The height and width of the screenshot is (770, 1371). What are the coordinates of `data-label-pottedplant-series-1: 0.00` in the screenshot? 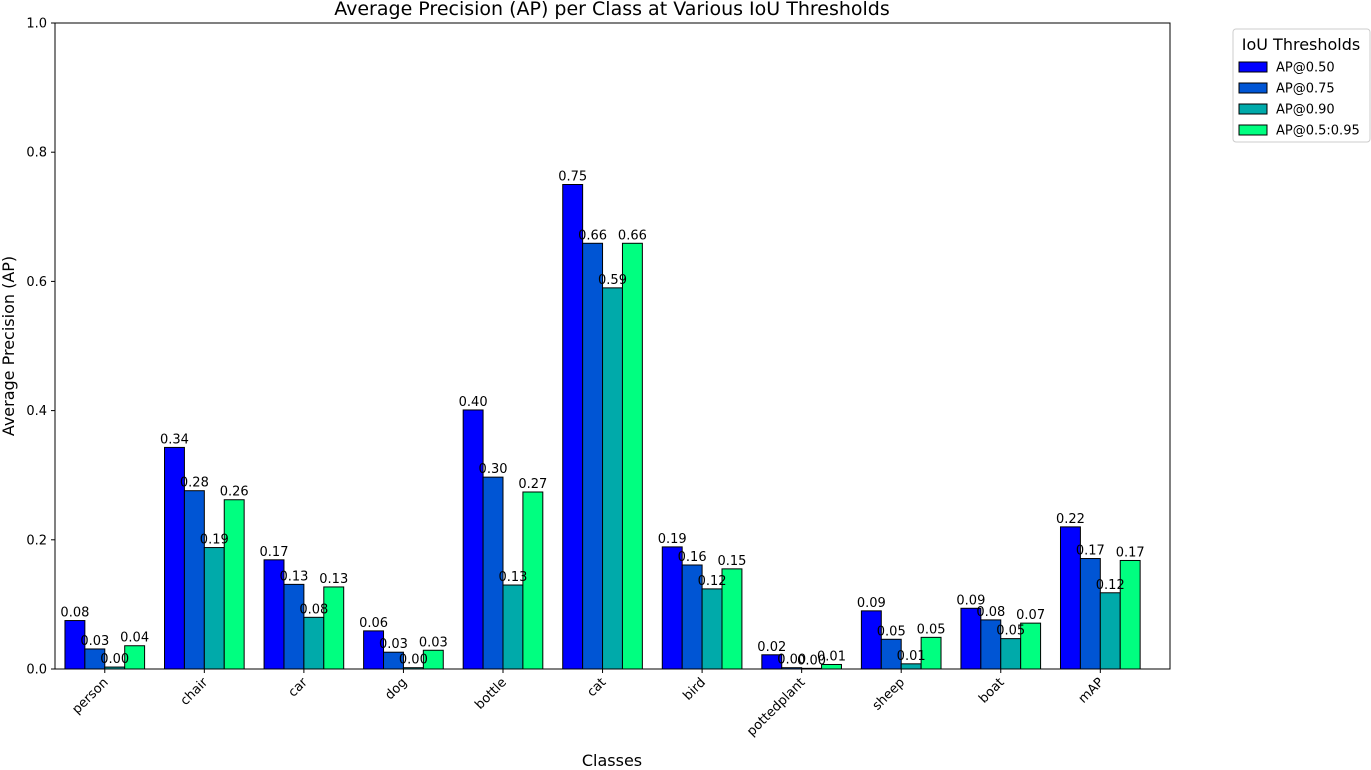 It's located at (791, 660).